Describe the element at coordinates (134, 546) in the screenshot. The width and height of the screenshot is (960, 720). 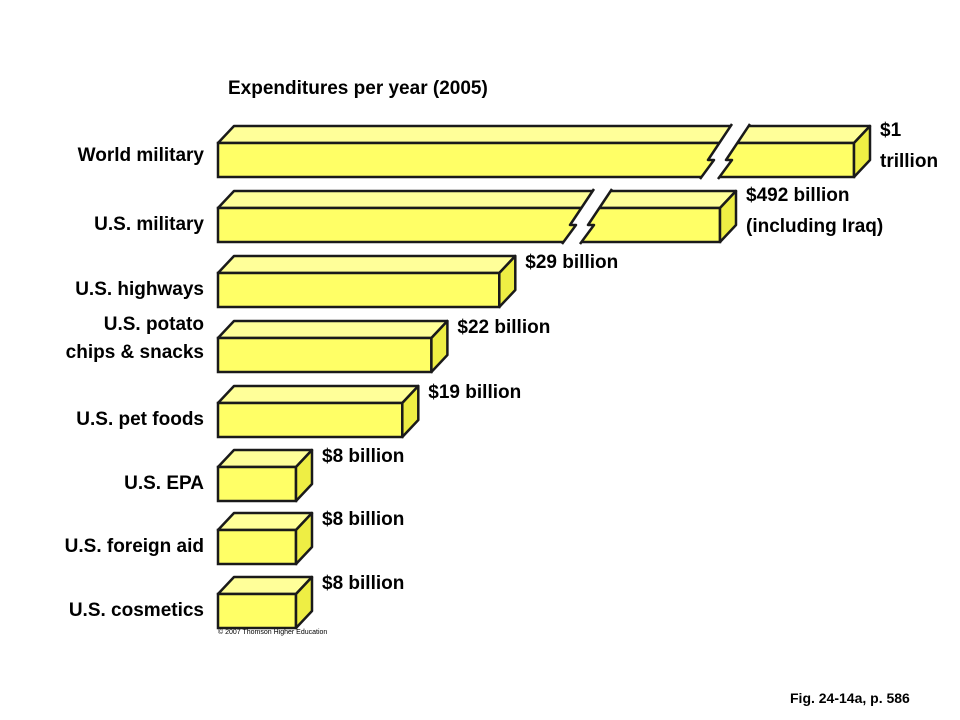
I see `category-label: U.S. foreign aid` at that location.